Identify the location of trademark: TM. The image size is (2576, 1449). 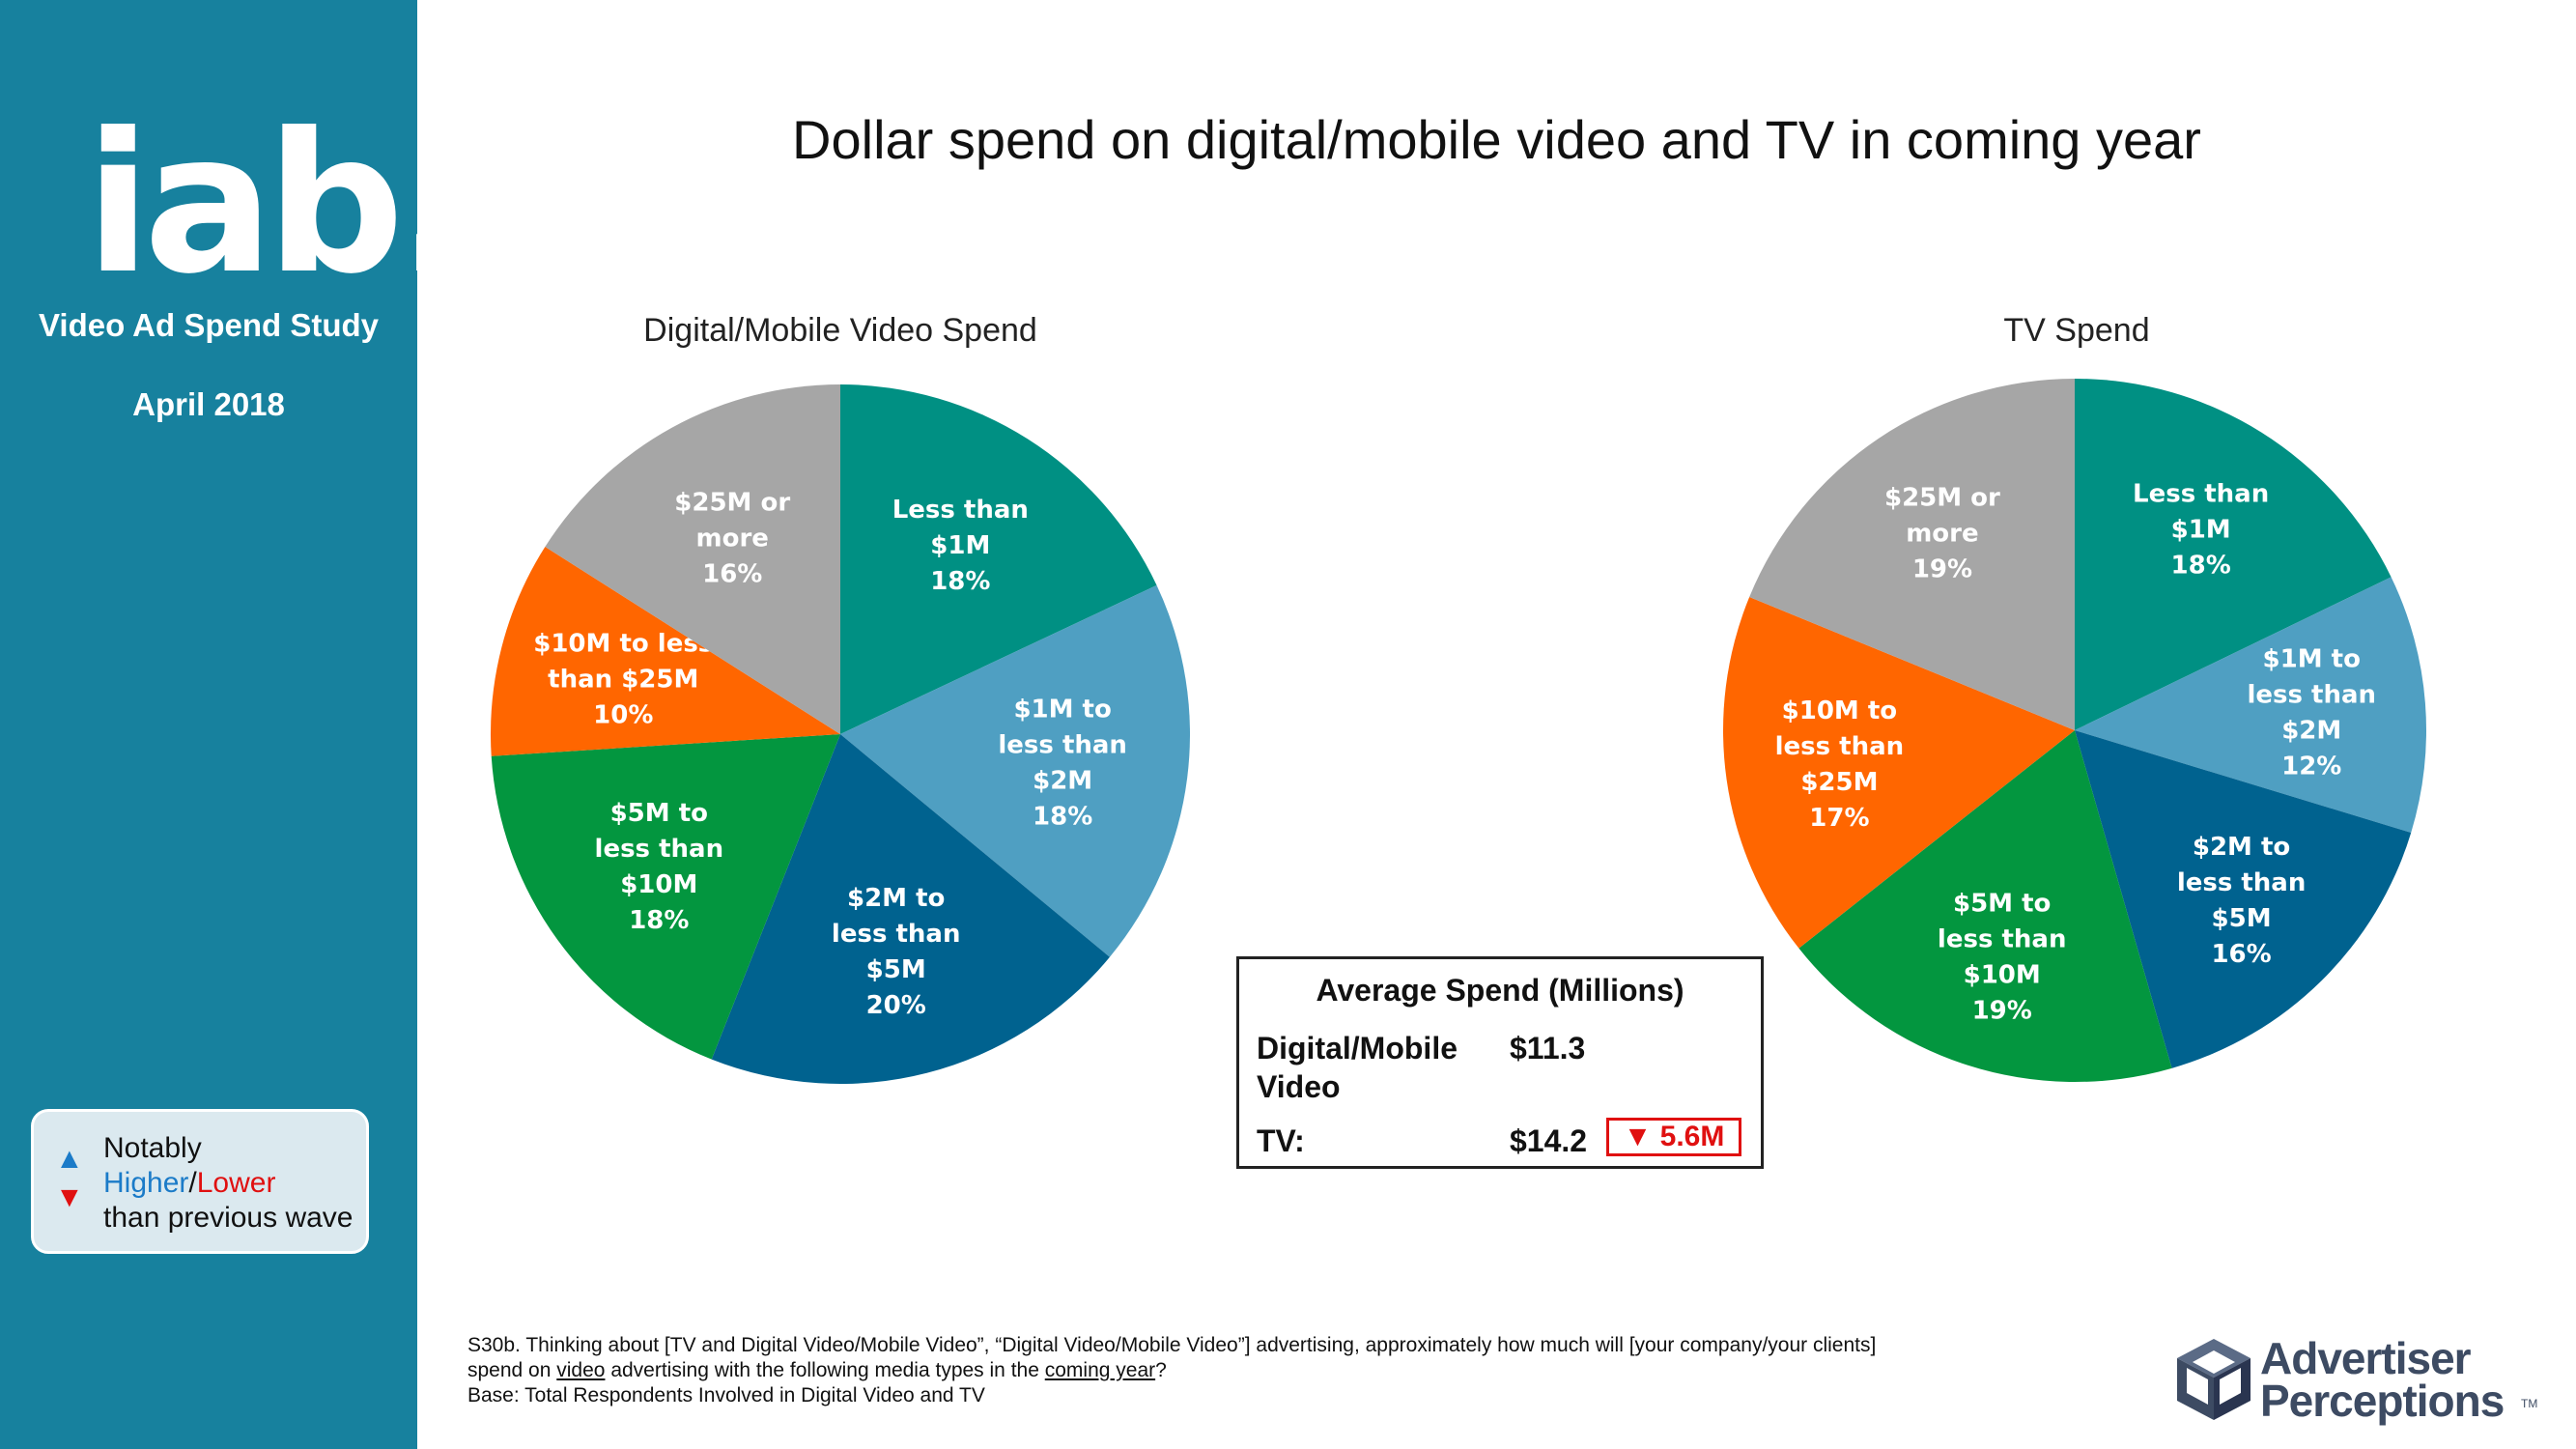
(2529, 1403).